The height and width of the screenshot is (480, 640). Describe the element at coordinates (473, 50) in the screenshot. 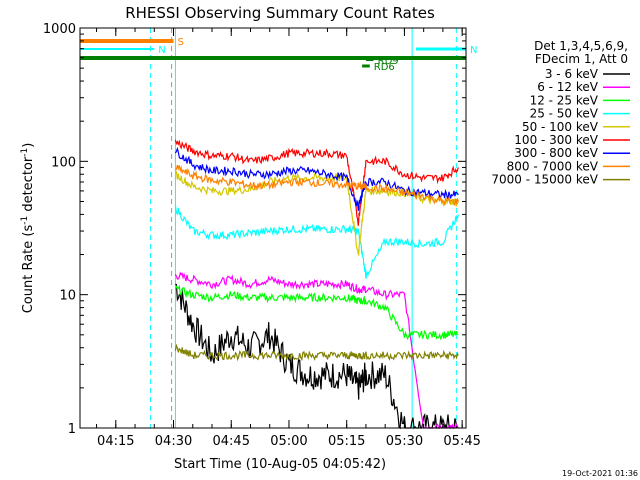

I see `flag-bar-label-2: N` at that location.